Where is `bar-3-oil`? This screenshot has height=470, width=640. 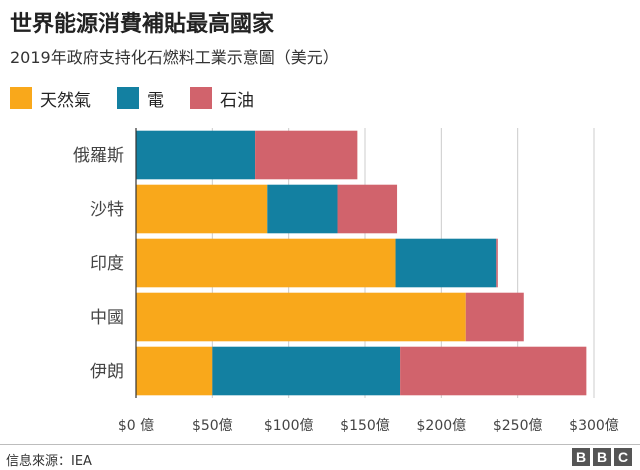
bar-3-oil is located at coordinates (497, 263).